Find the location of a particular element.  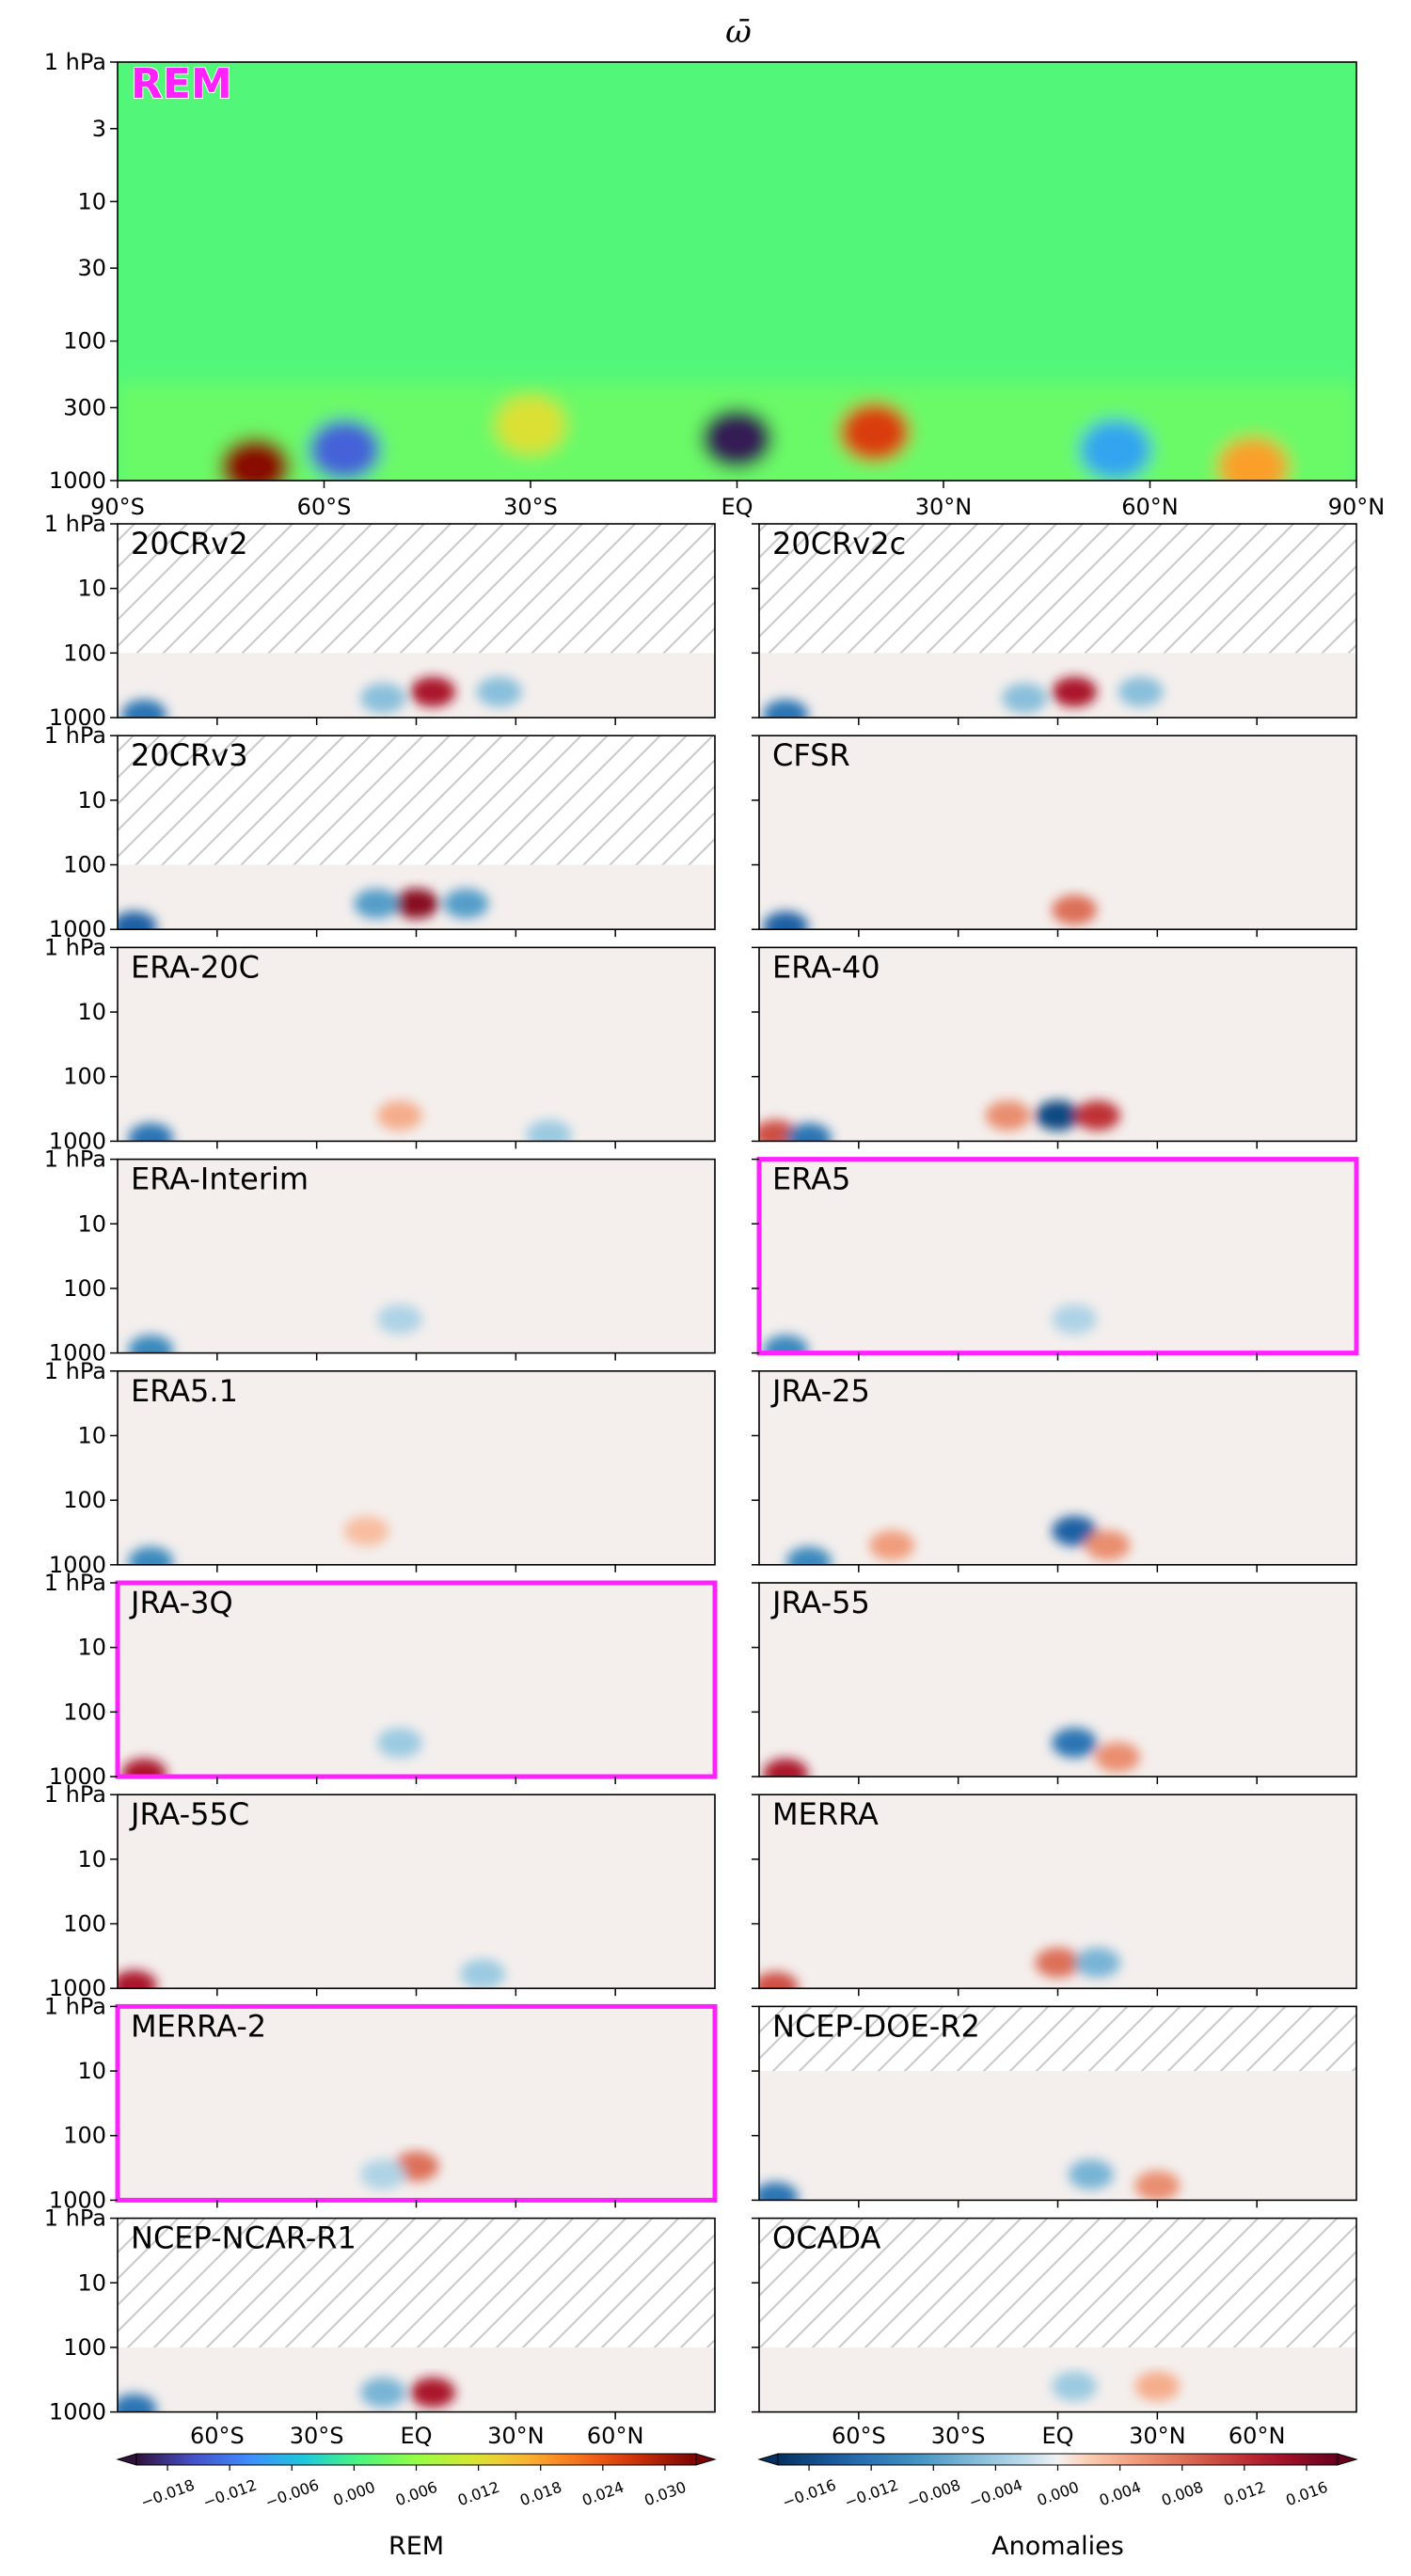

figure-title: ω̄ is located at coordinates (738, 32).